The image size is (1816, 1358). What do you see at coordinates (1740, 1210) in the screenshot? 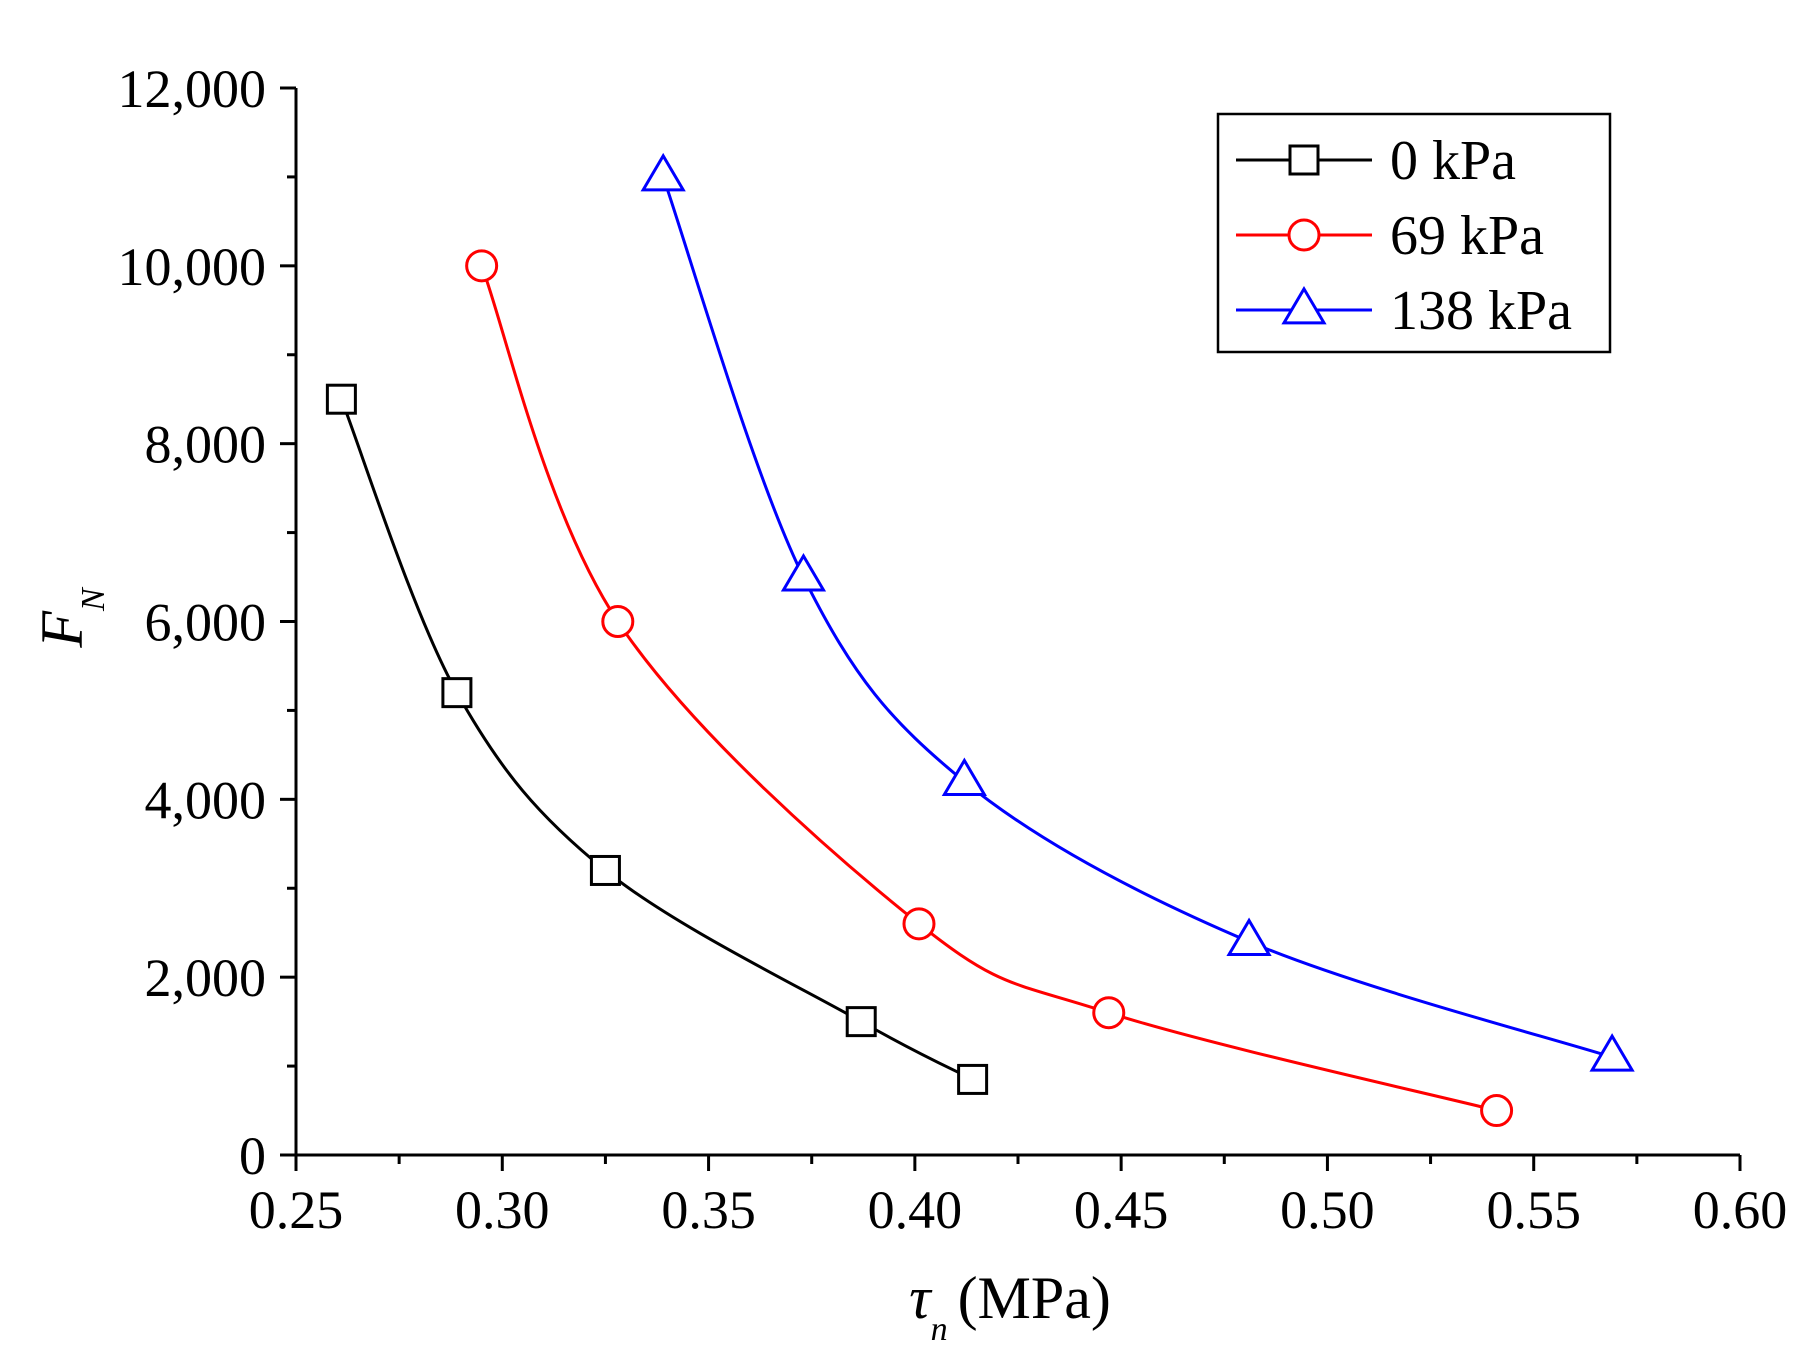
I see `x-tick-label: 0.60` at bounding box center [1740, 1210].